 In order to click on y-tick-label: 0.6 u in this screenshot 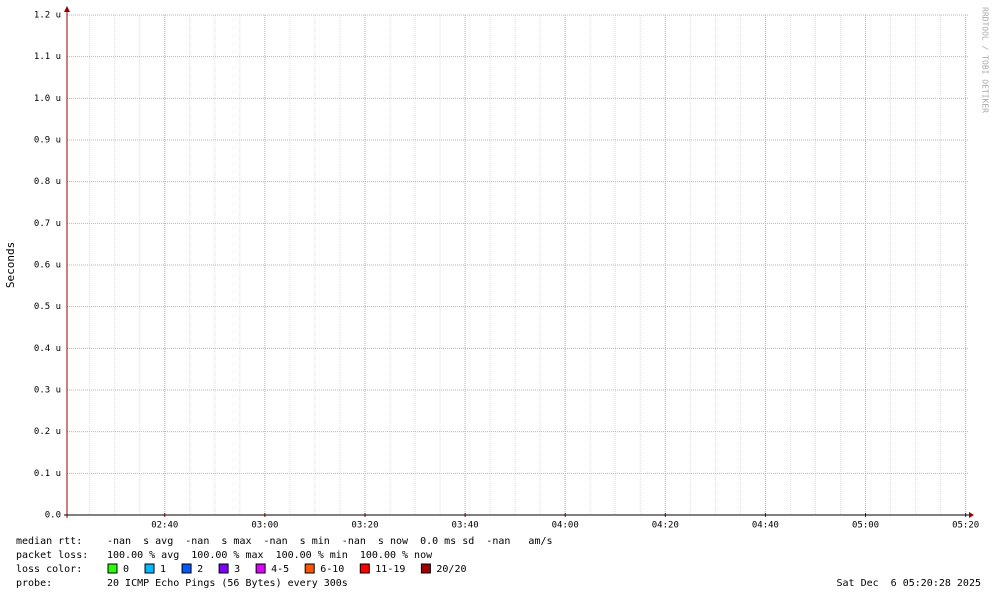, I will do `click(47, 266)`.